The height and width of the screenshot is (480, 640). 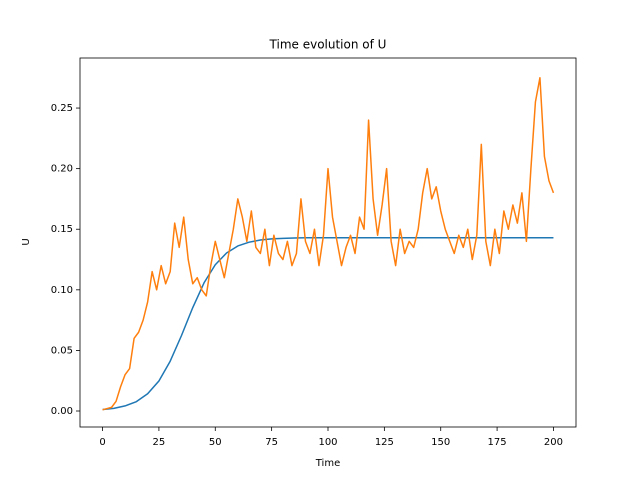 What do you see at coordinates (327, 442) in the screenshot?
I see `x-tick-label: 100` at bounding box center [327, 442].